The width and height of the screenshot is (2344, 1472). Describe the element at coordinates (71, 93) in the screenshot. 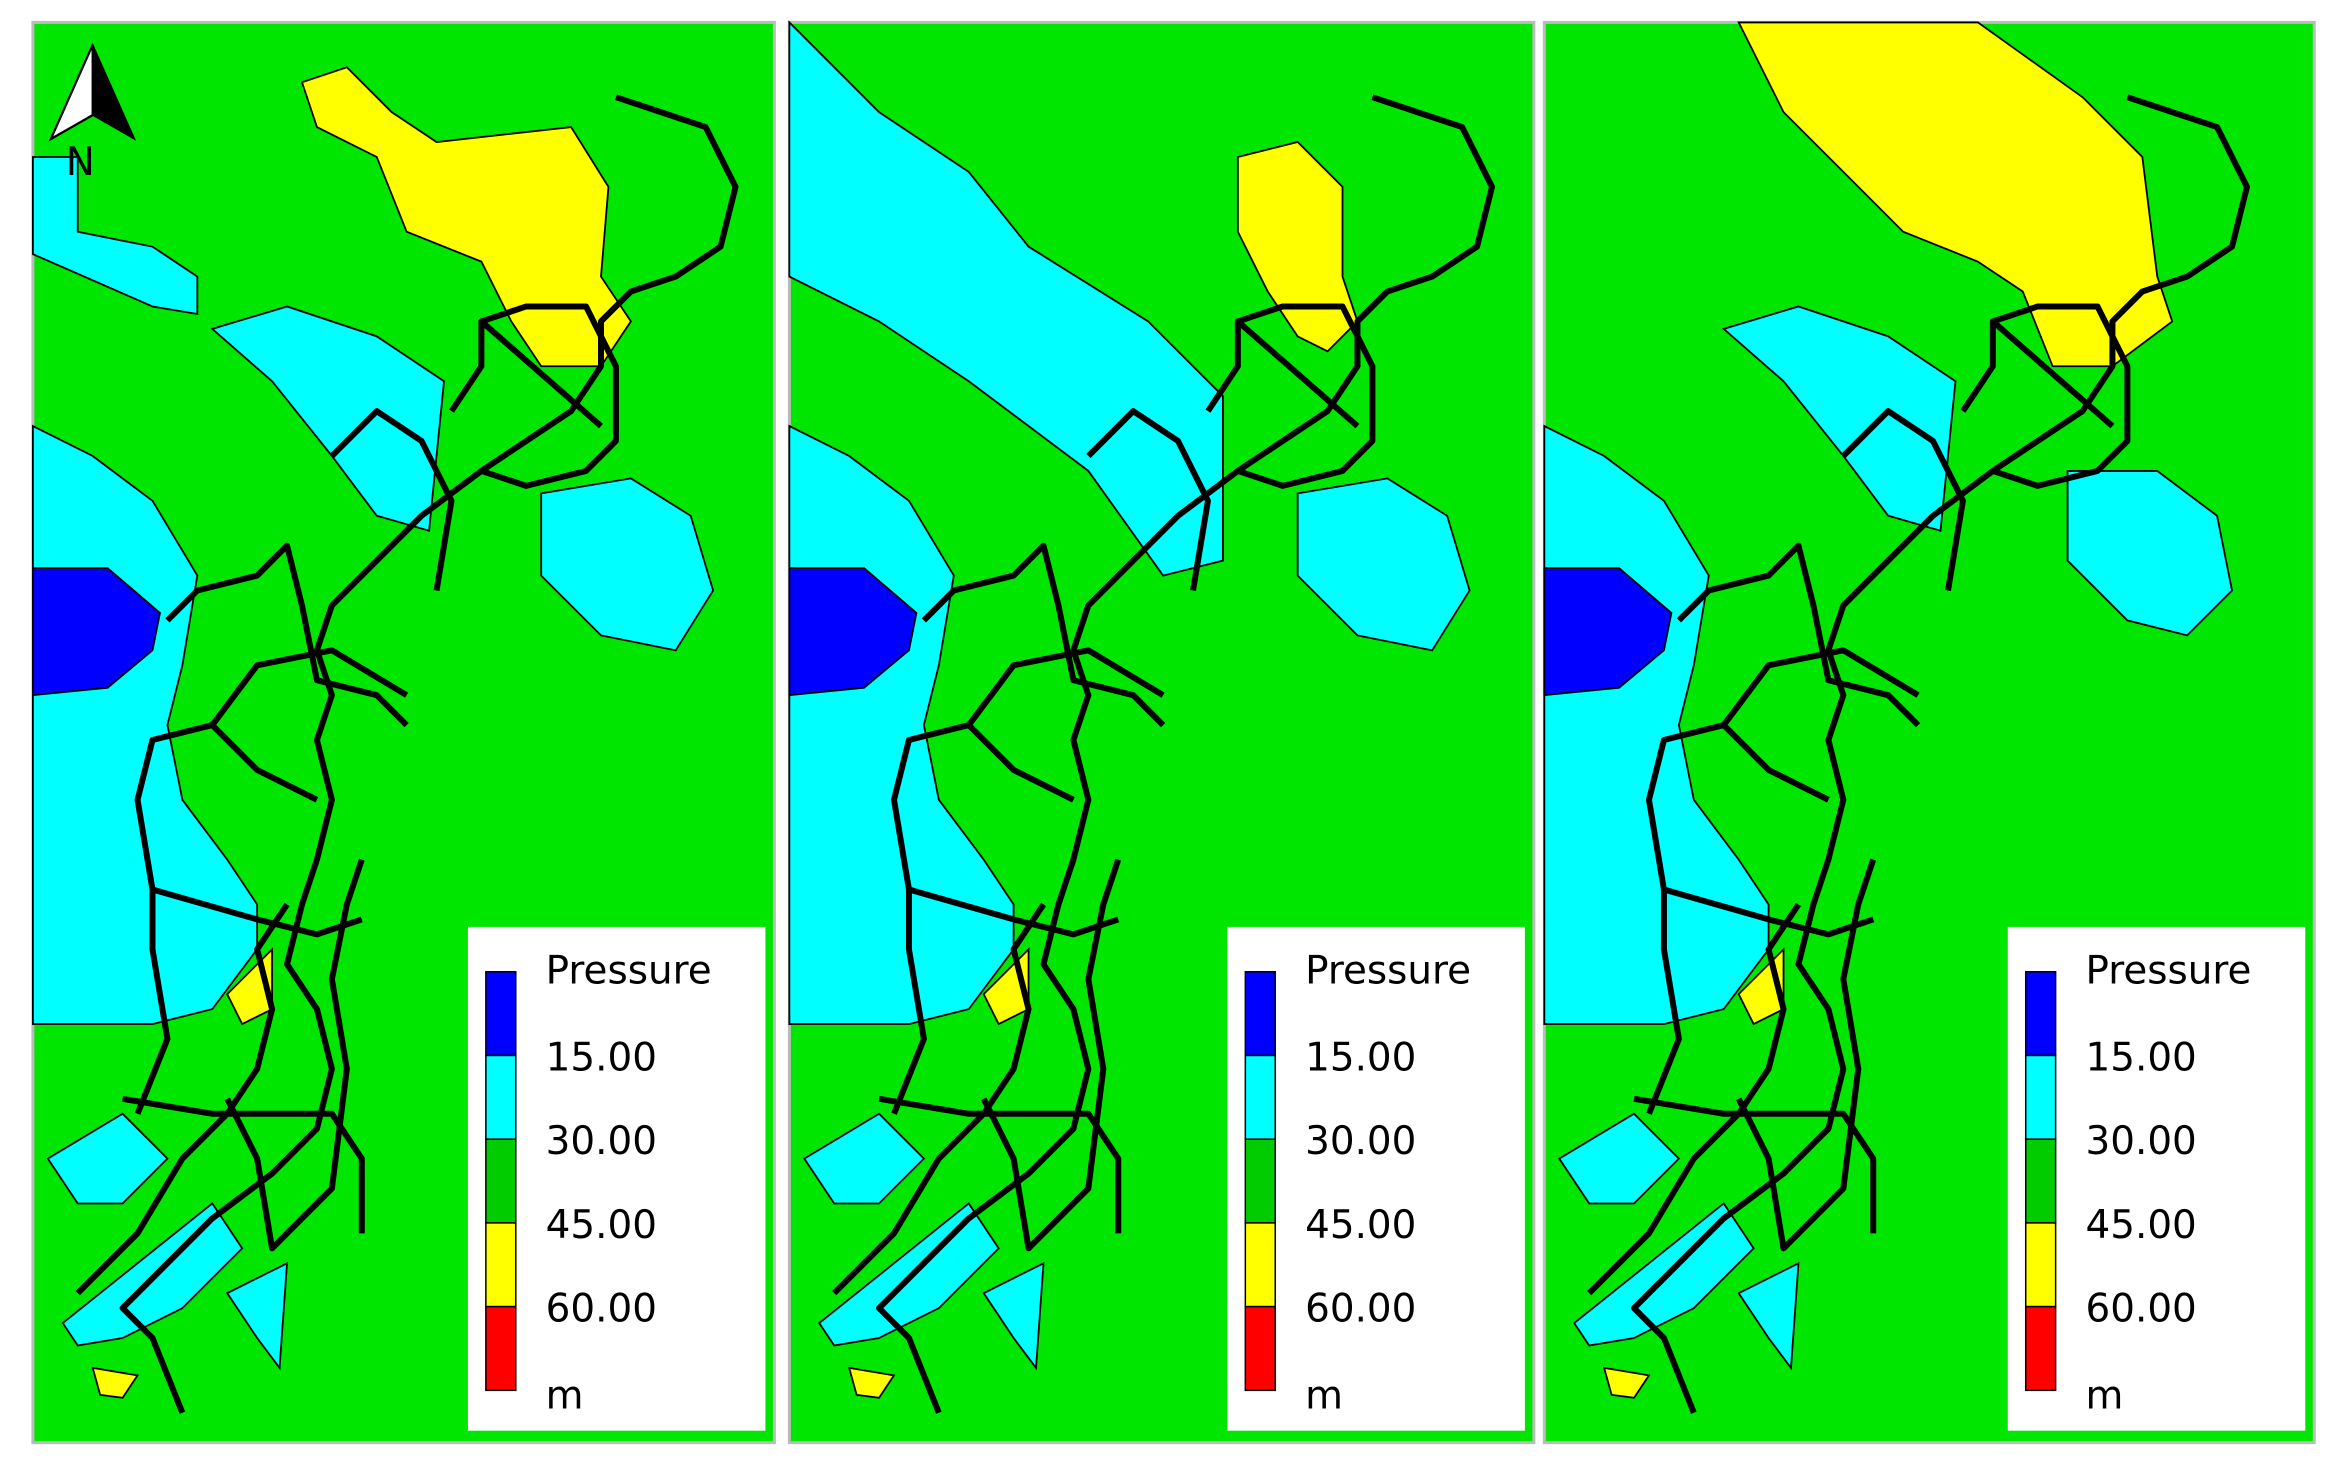

I see `north-arrow-half` at that location.